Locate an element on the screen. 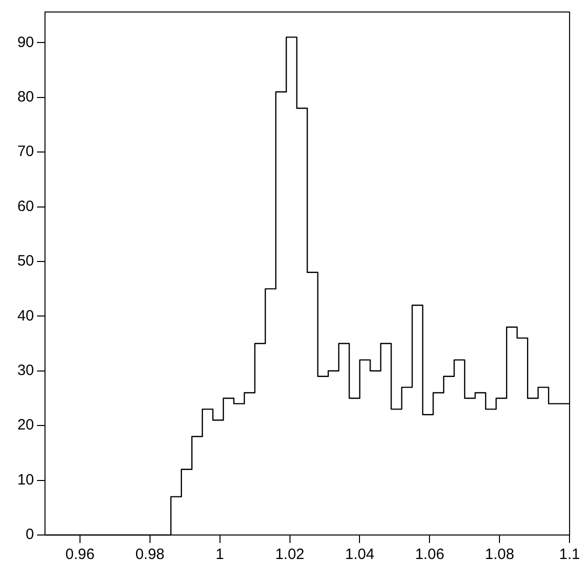 The image size is (583, 567). y-tick-label: 20 is located at coordinates (25, 425).